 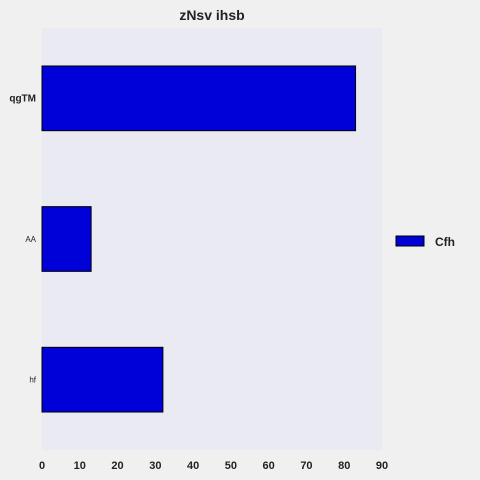 I want to click on x-tick-label: 10, so click(x=80, y=466).